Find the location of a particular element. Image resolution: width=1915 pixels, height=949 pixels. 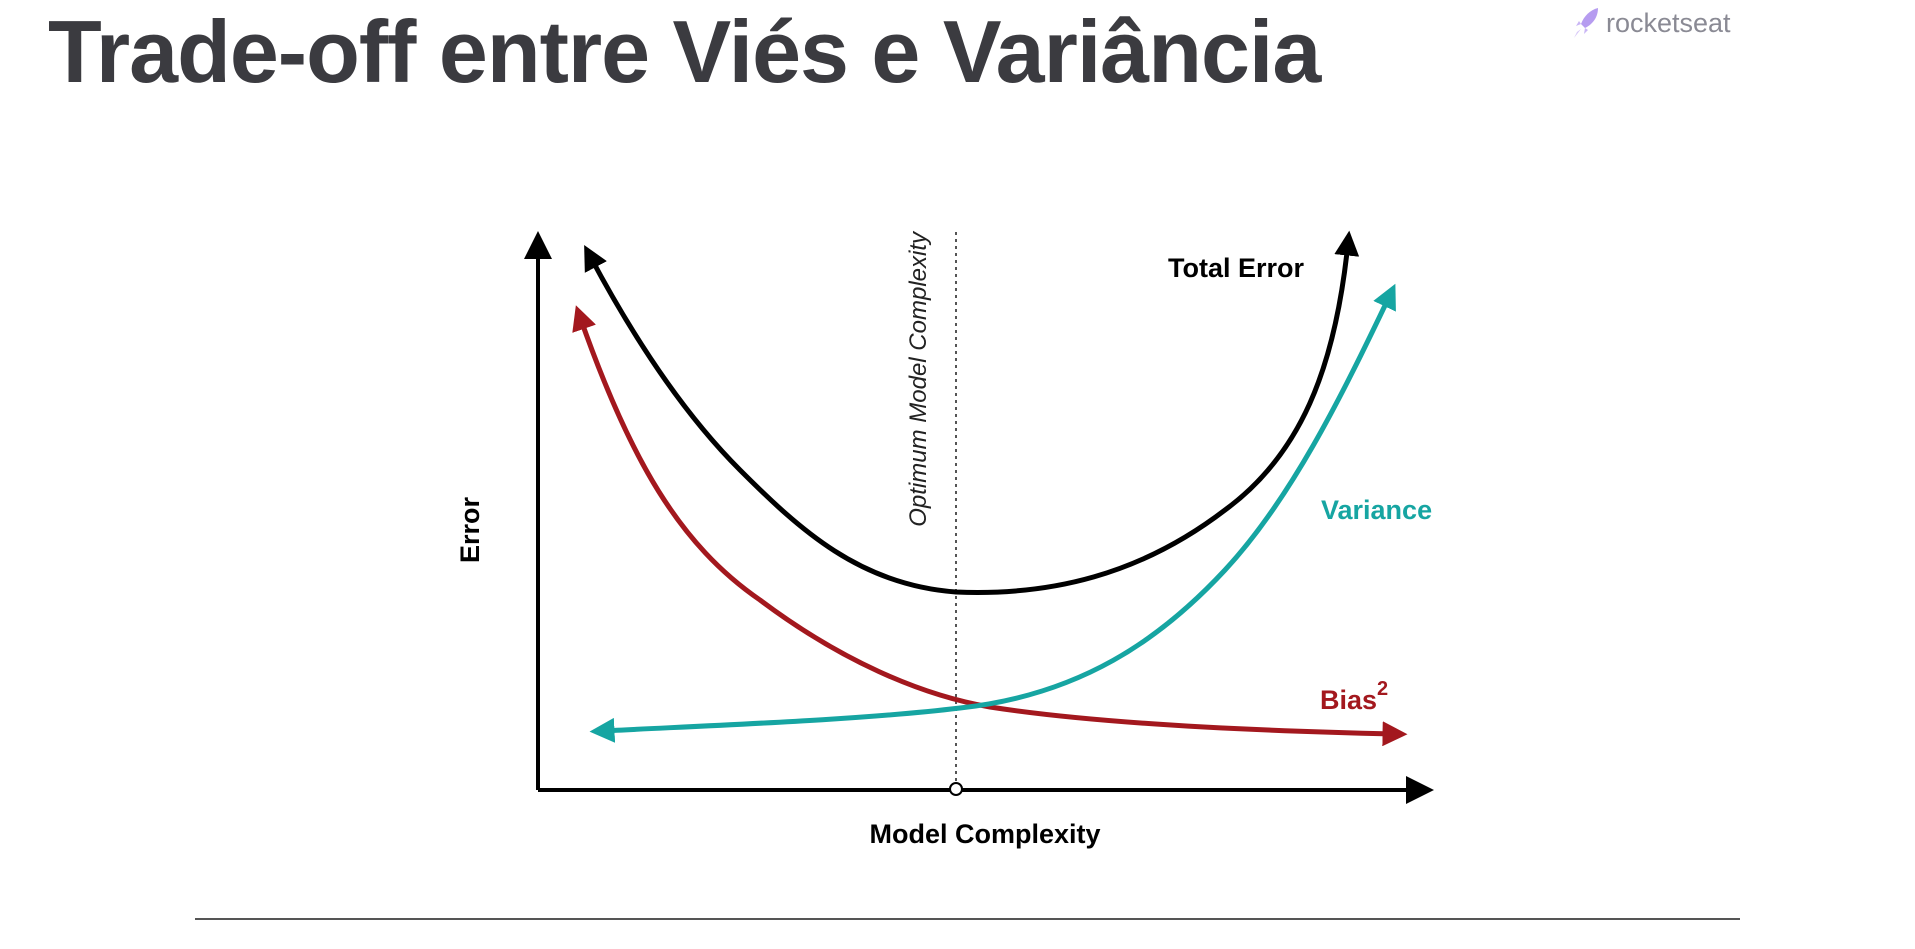

slide-title: Trade-off entre Viés e Variância is located at coordinates (684, 51).